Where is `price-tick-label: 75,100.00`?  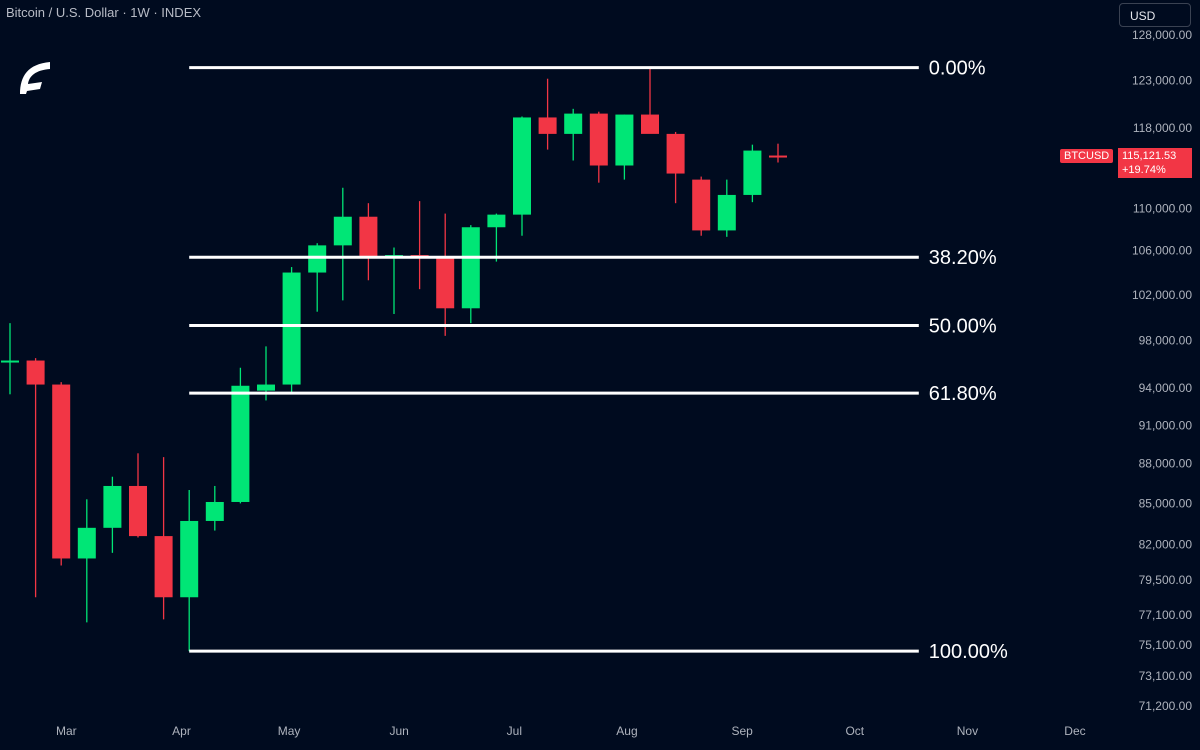 price-tick-label: 75,100.00 is located at coordinates (1166, 645).